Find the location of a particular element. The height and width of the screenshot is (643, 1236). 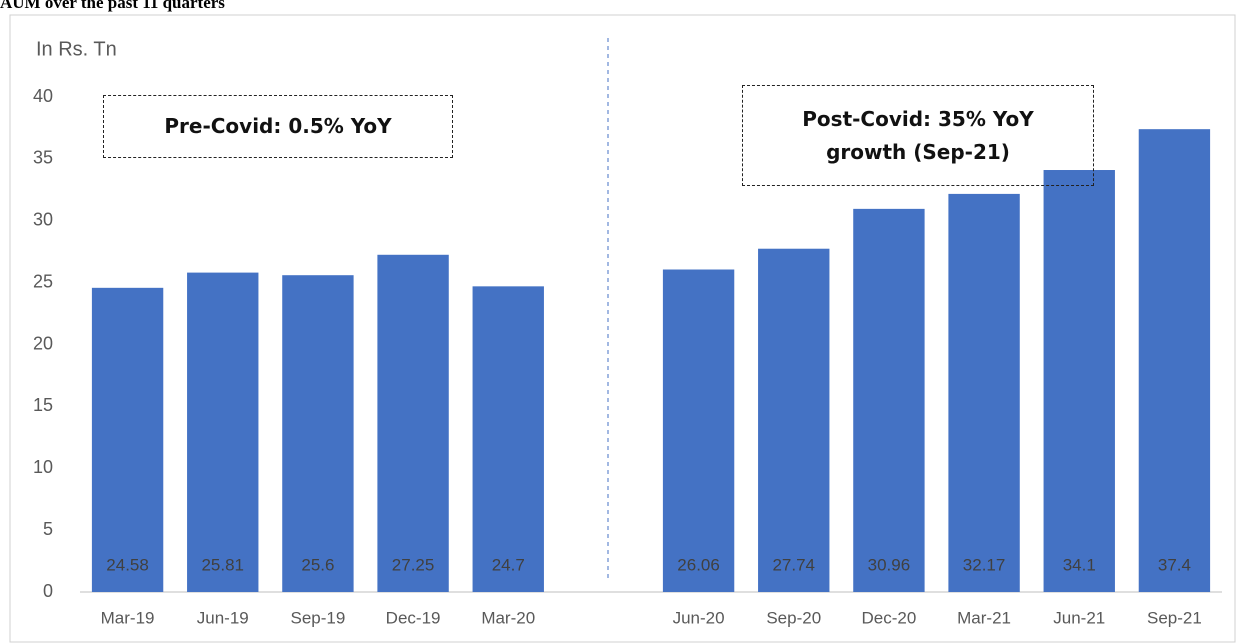

x-tick-label: Sep-21 is located at coordinates (1174, 617).